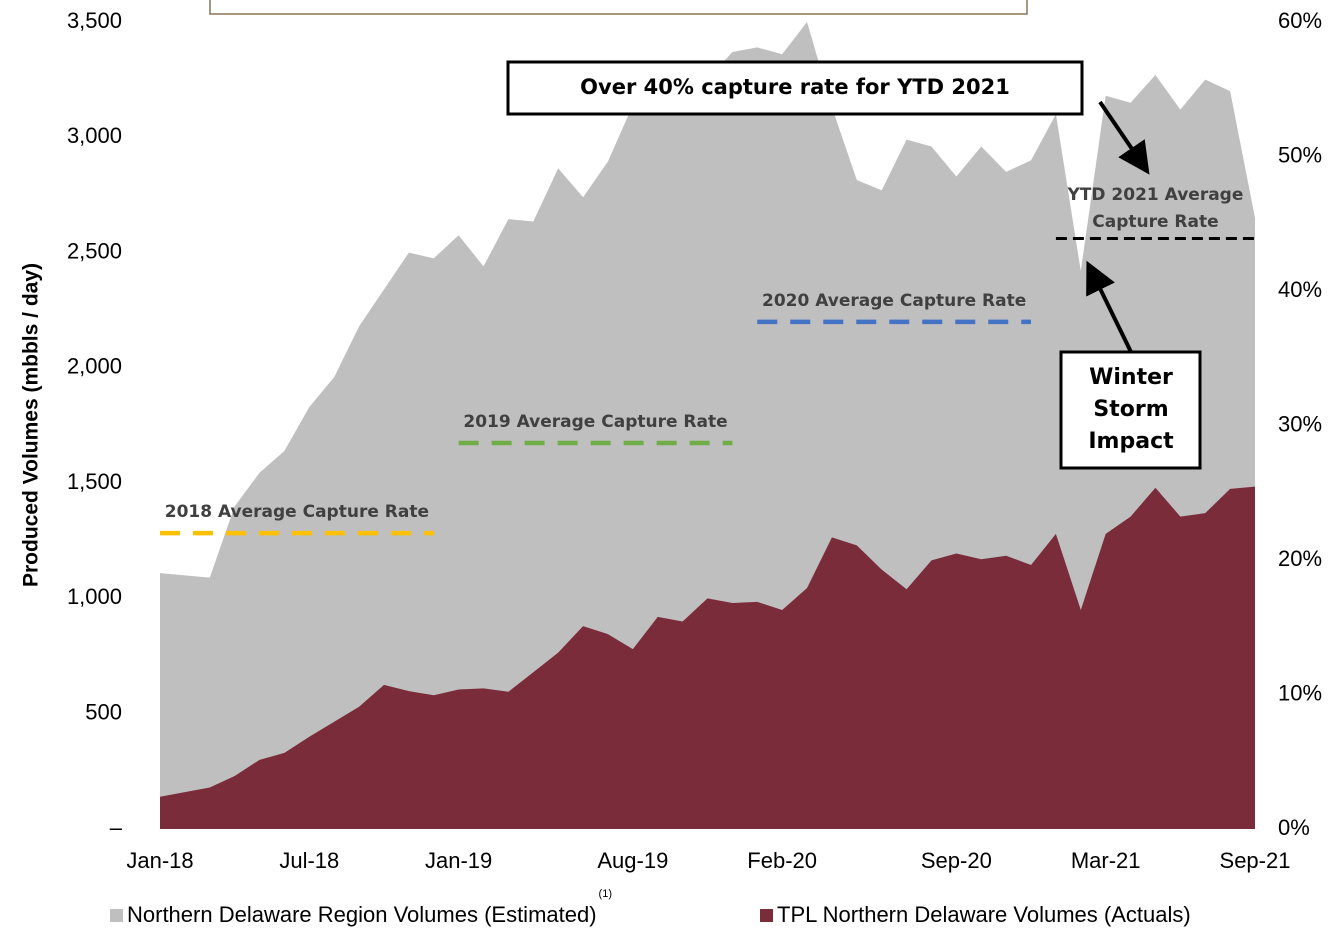 This screenshot has width=1336, height=933. I want to click on capture-label: 2019 Average Capture Rate, so click(595, 422).